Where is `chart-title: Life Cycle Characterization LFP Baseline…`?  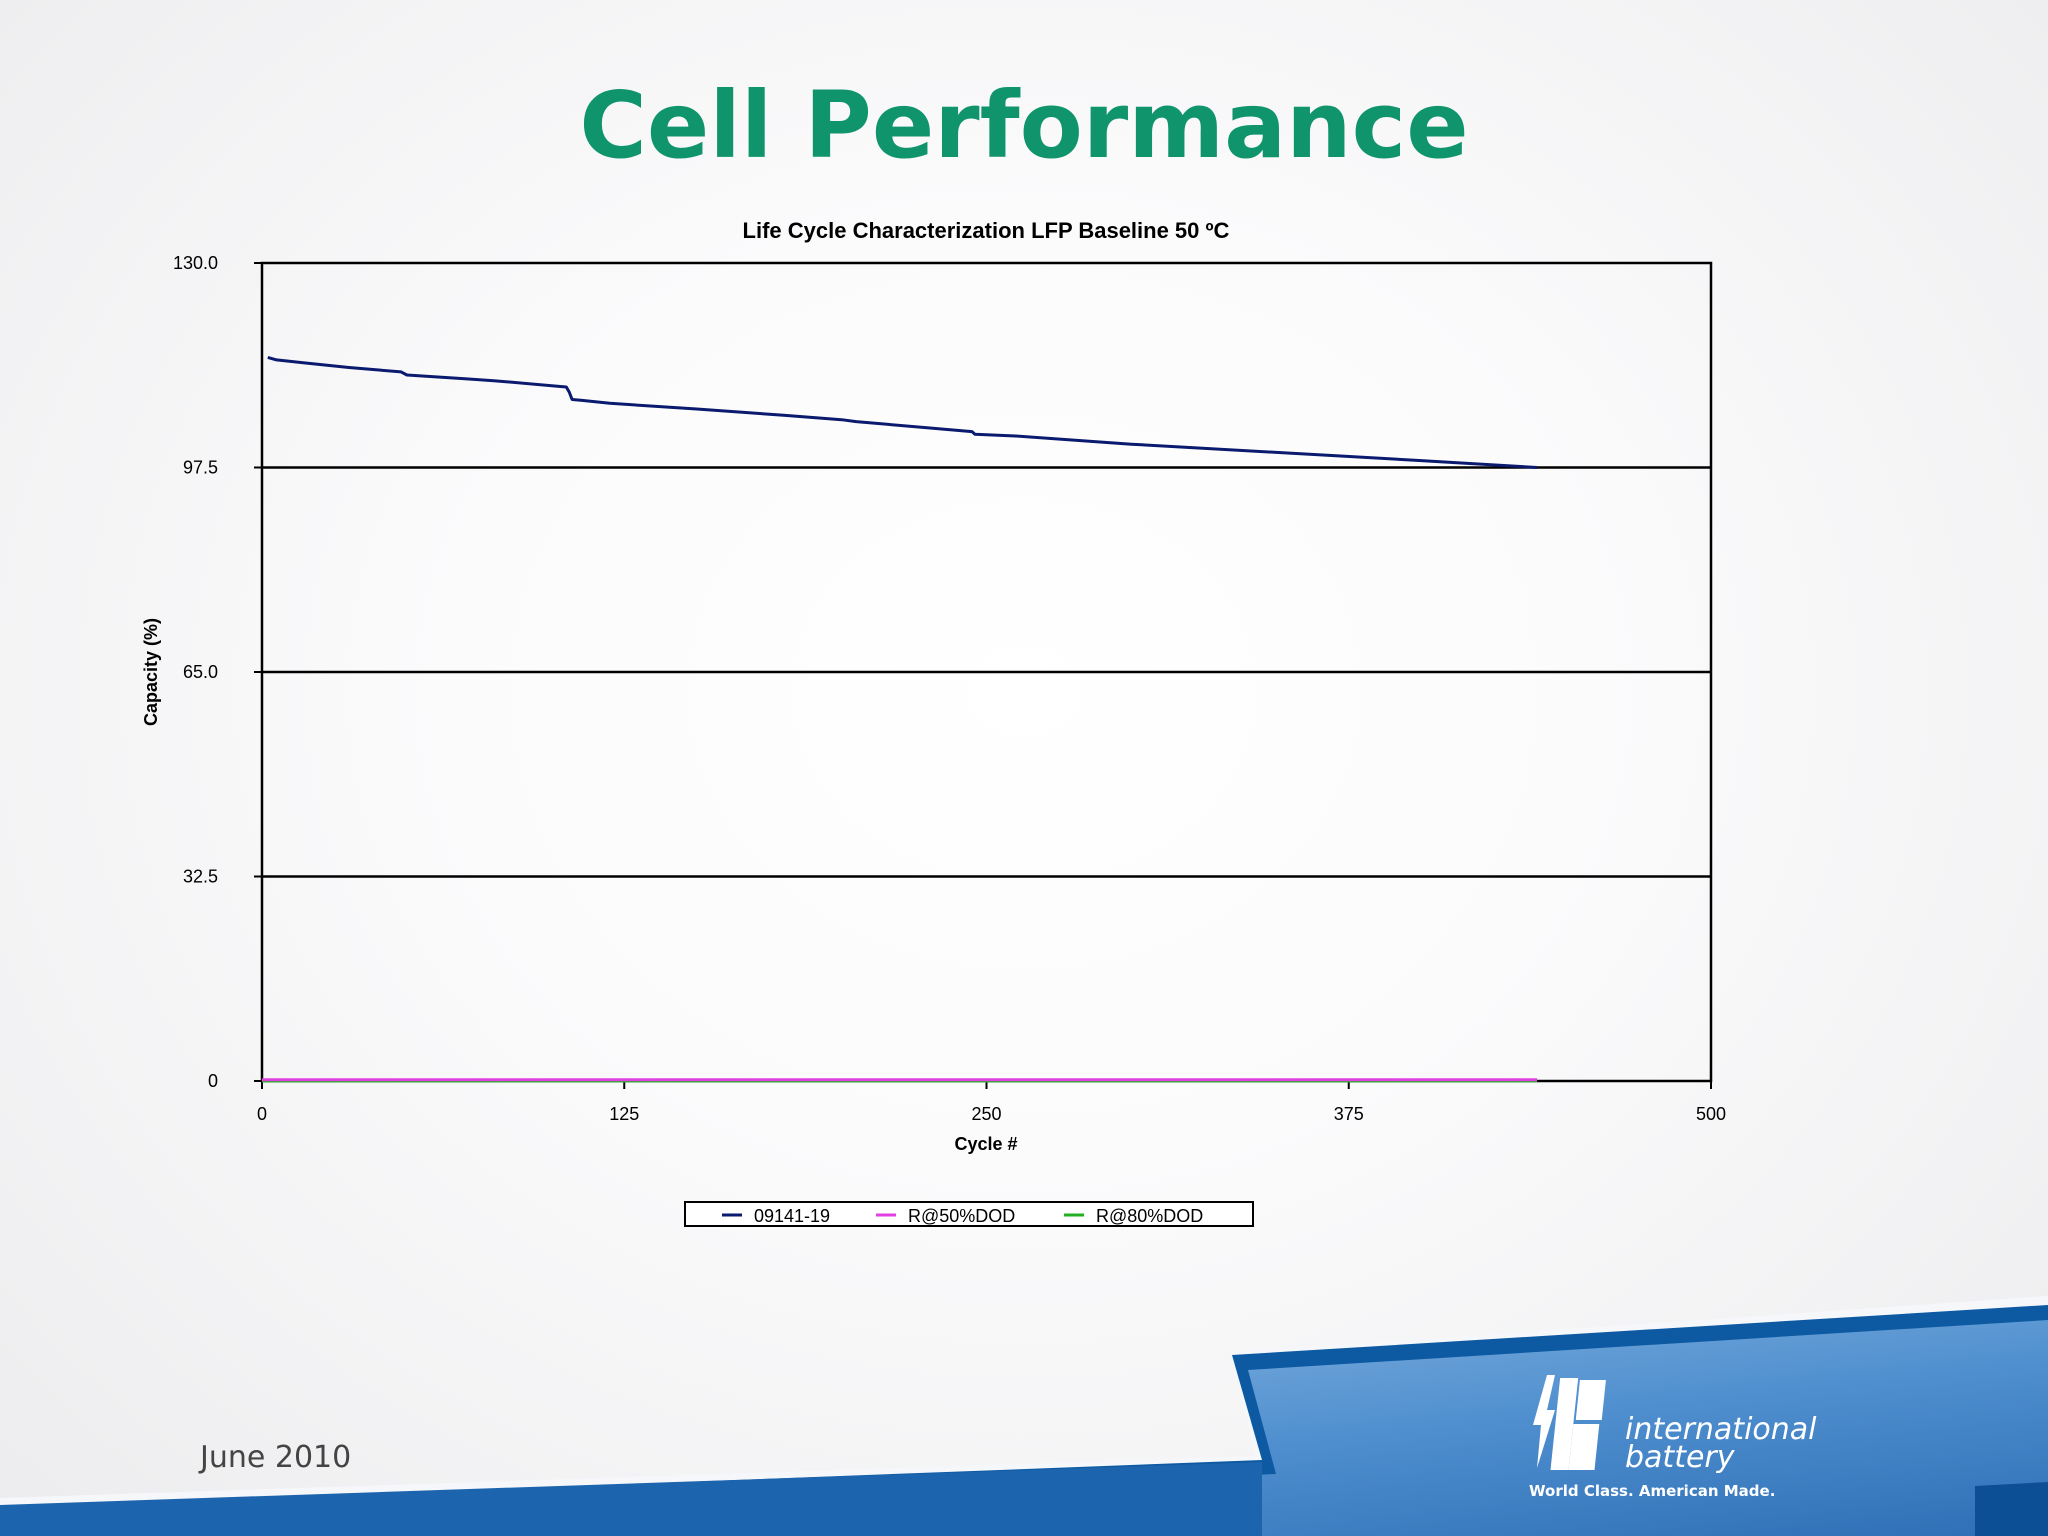
chart-title: Life Cycle Characterization LFP Baseline… is located at coordinates (986, 230).